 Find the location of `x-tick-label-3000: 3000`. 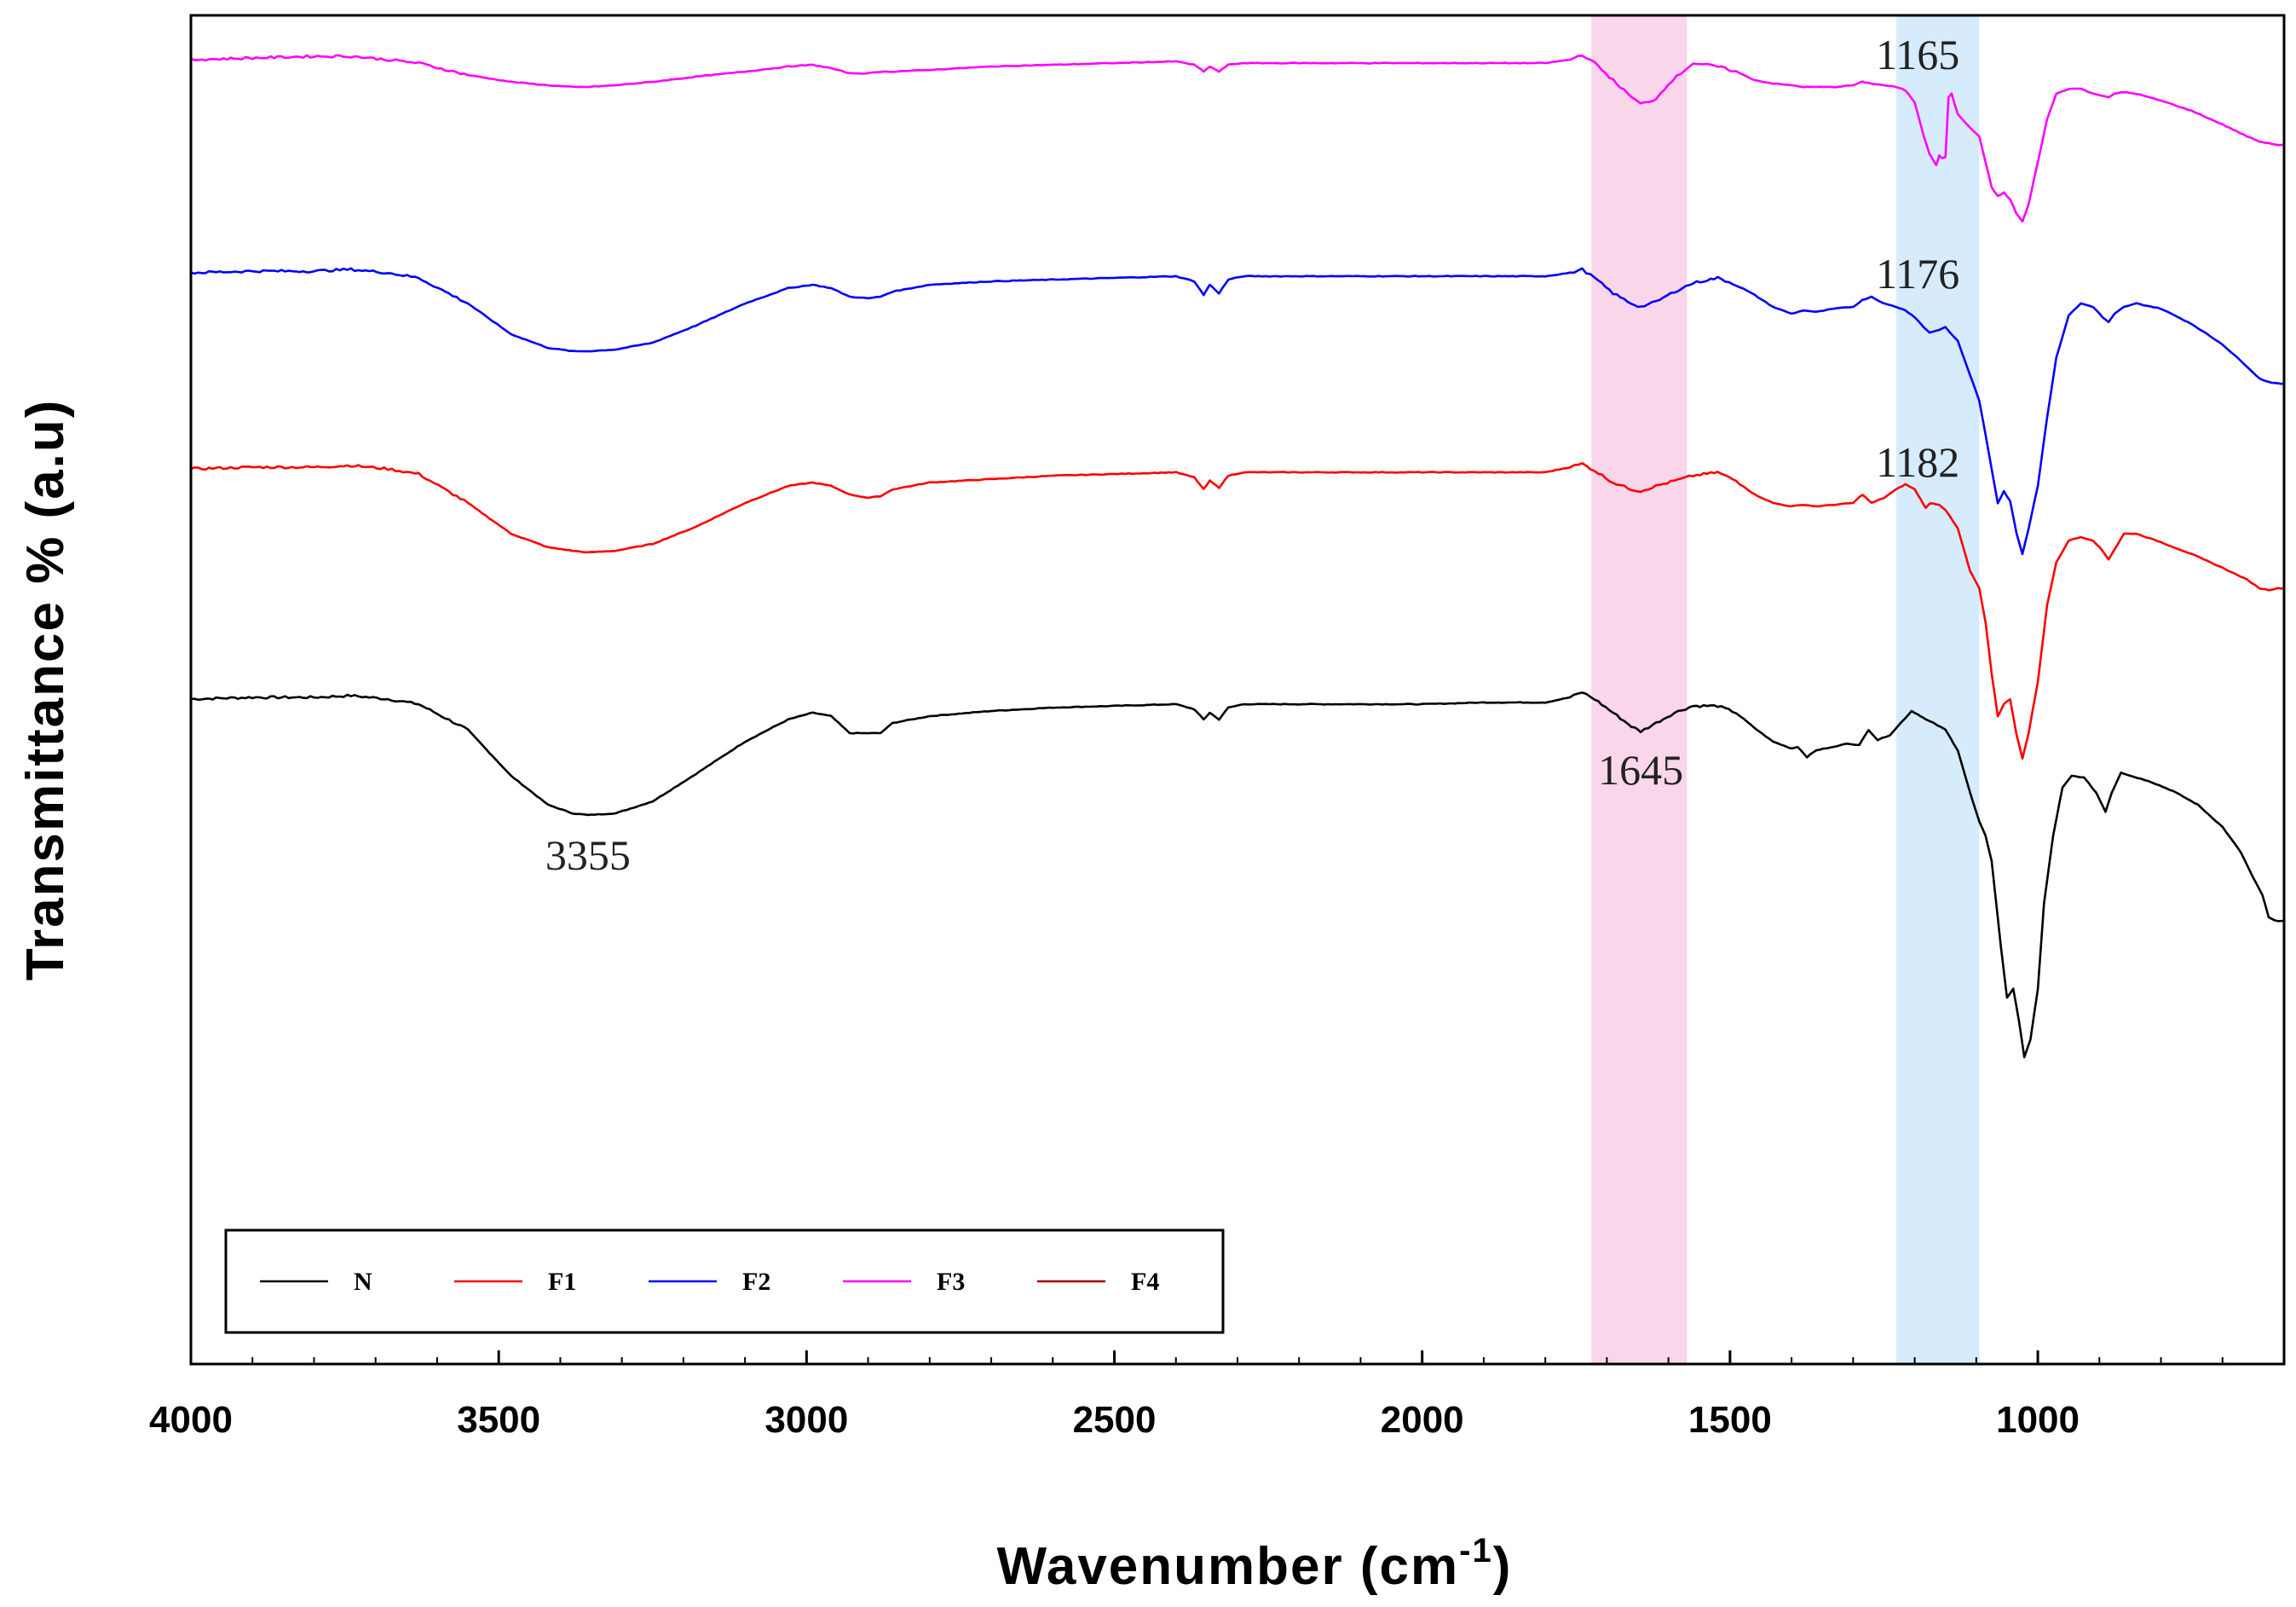

x-tick-label-3000: 3000 is located at coordinates (806, 1420).